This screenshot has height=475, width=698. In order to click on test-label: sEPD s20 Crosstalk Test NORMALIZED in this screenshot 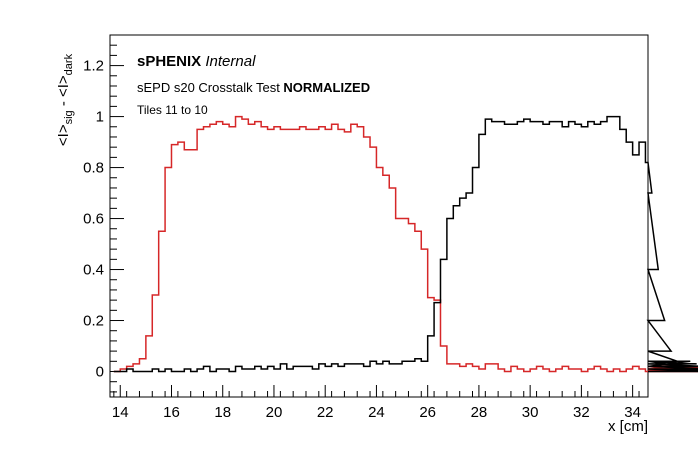, I will do `click(253, 87)`.